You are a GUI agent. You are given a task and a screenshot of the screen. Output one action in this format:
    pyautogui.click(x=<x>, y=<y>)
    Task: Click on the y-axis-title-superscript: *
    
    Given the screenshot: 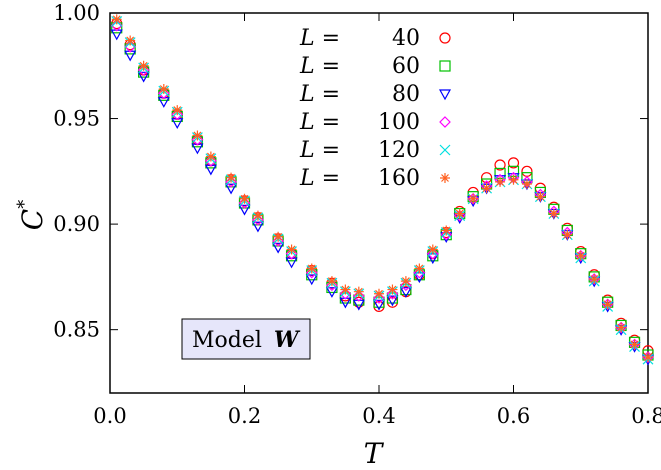 What is the action you would take?
    pyautogui.click(x=24, y=204)
    